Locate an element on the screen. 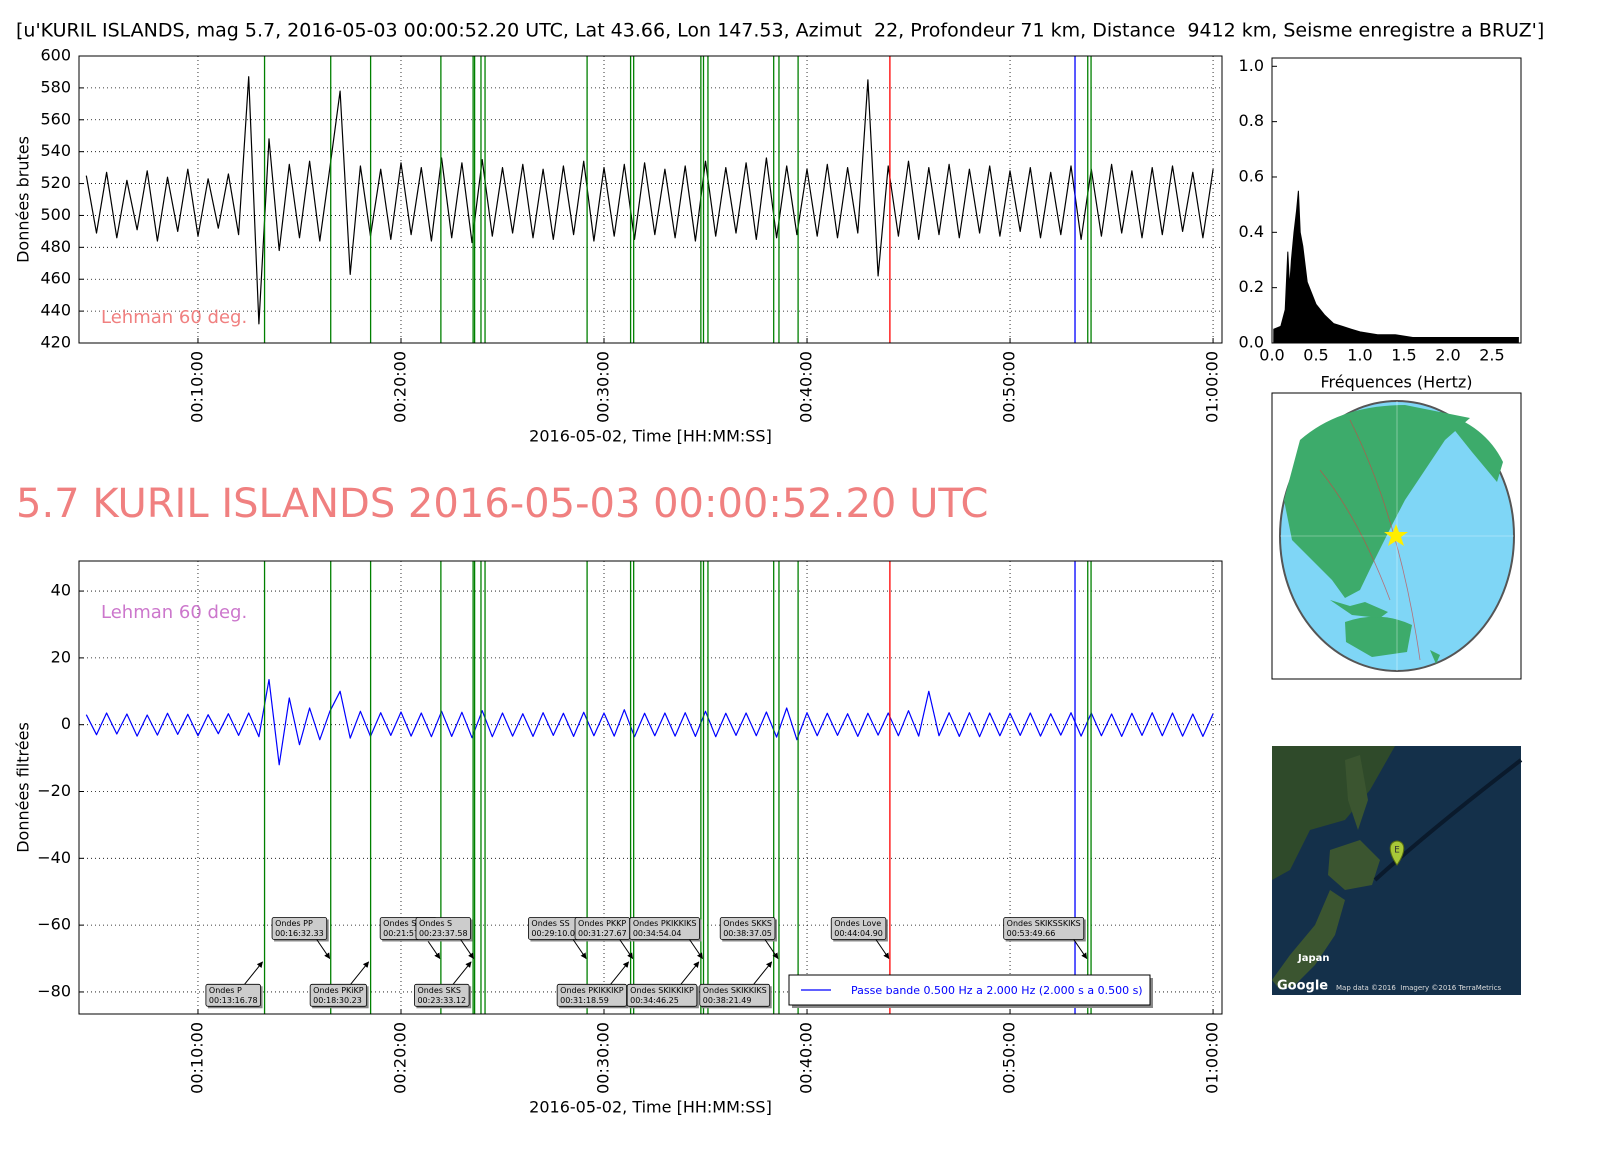 This screenshot has width=1600, height=1150. y-tick-label: 500 is located at coordinates (55, 214).